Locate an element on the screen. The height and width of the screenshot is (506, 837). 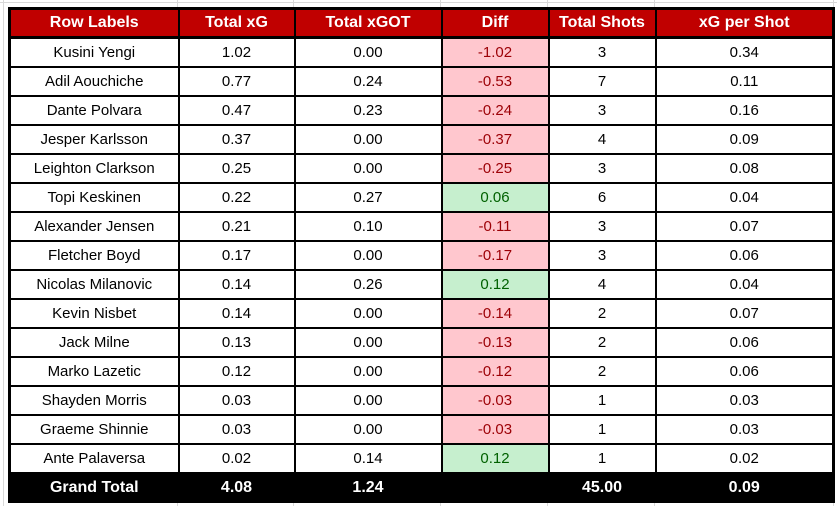
player-name-cell: Adil Aouchiche is located at coordinates (94, 81).